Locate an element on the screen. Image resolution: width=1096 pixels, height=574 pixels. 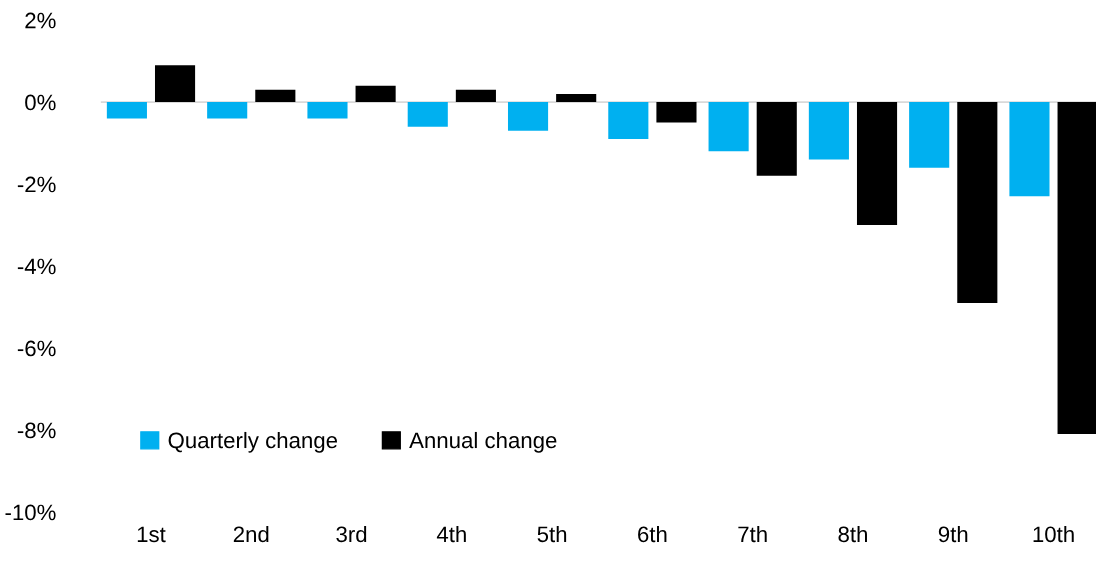
y-tick-label: -4% is located at coordinates (36, 266).